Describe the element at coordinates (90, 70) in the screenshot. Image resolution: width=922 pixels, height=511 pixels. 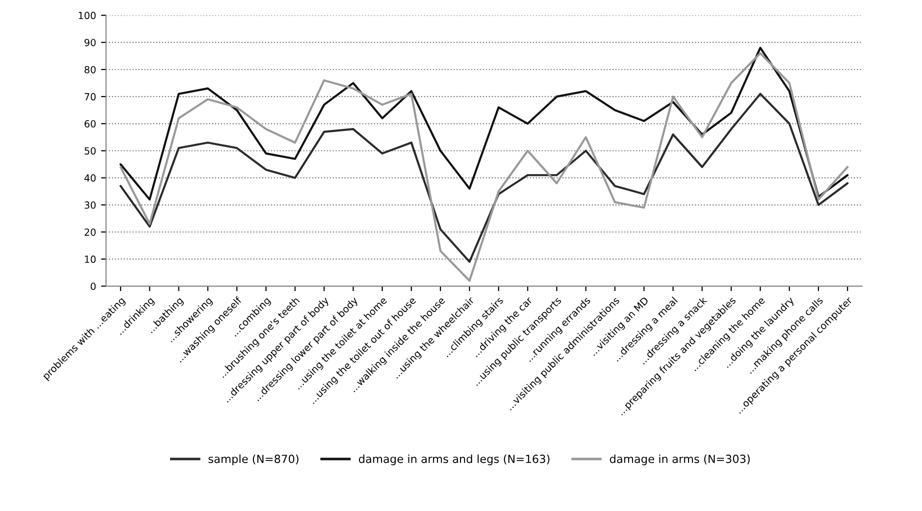
I see `y-tick-label: 80` at that location.